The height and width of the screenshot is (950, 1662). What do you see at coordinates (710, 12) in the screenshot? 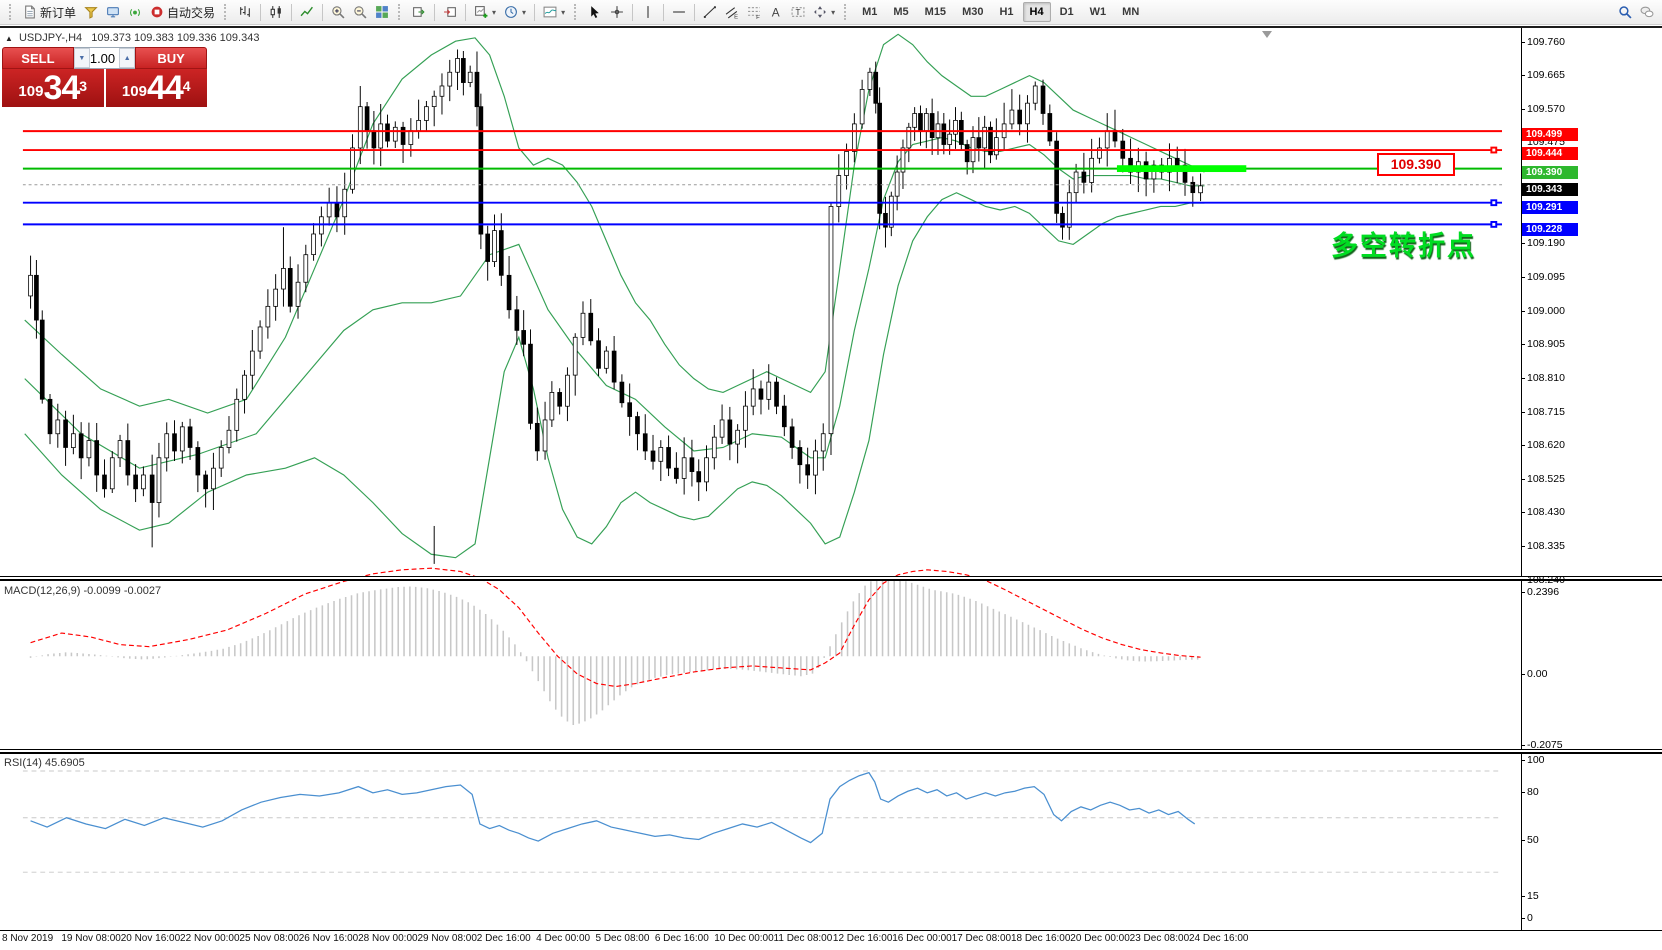
I see `trendline-button` at bounding box center [710, 12].